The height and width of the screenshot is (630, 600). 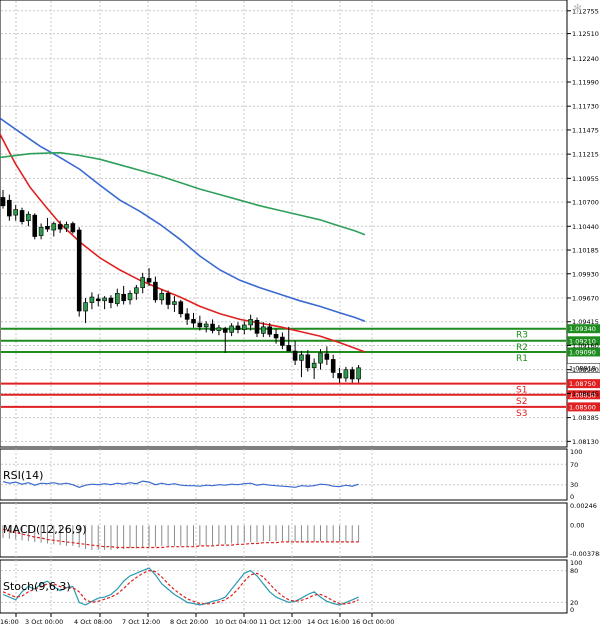 What do you see at coordinates (9, 622) in the screenshot?
I see `time-tick-label: 16:00` at bounding box center [9, 622].